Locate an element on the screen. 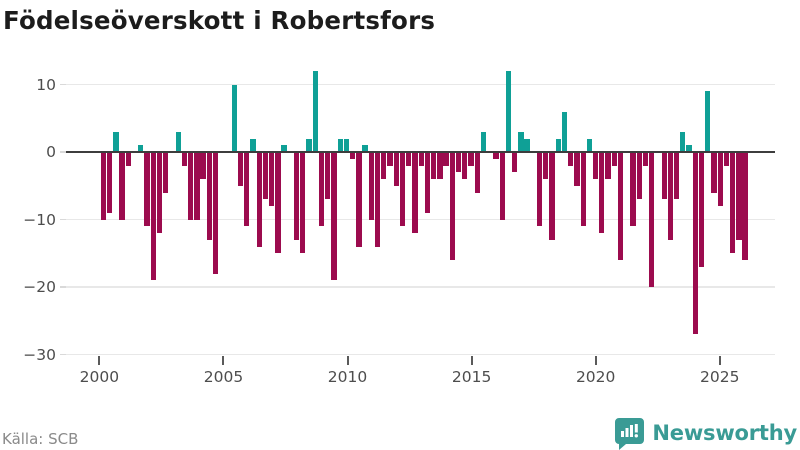 The height and width of the screenshot is (450, 800). x-axis-label: 2015 is located at coordinates (471, 377).